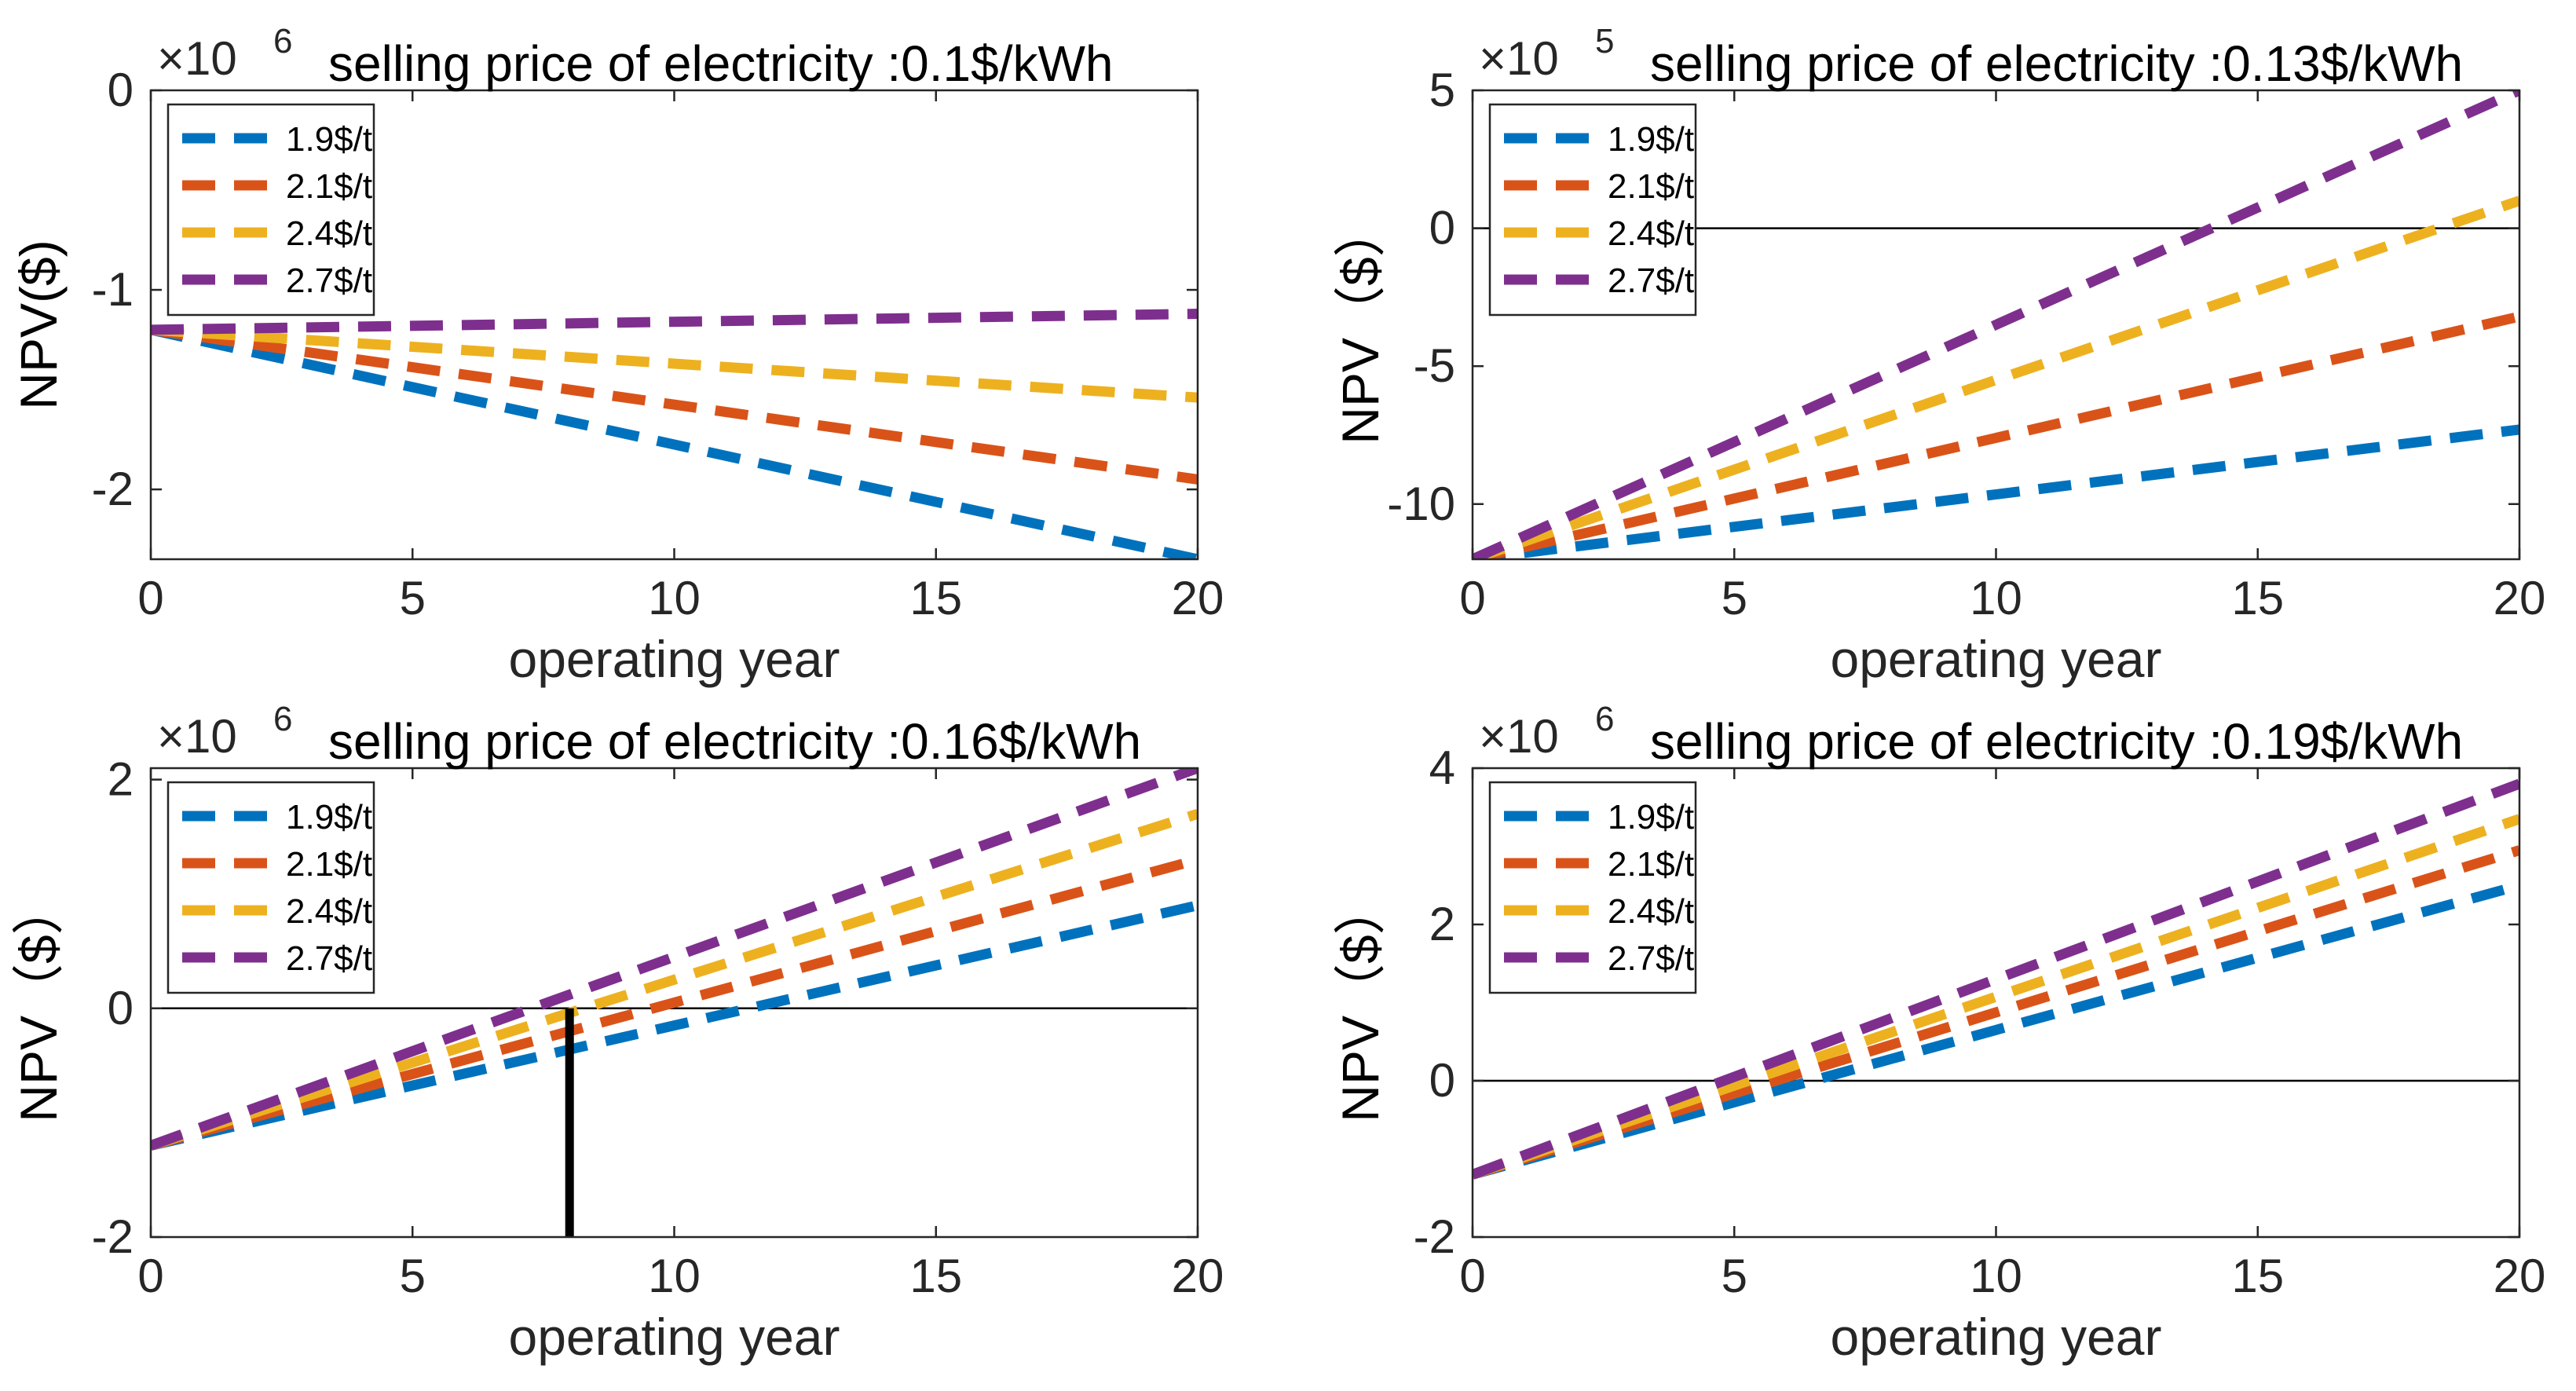 Image resolution: width=2576 pixels, height=1391 pixels. I want to click on y-axis-label: NPV($), so click(39, 325).